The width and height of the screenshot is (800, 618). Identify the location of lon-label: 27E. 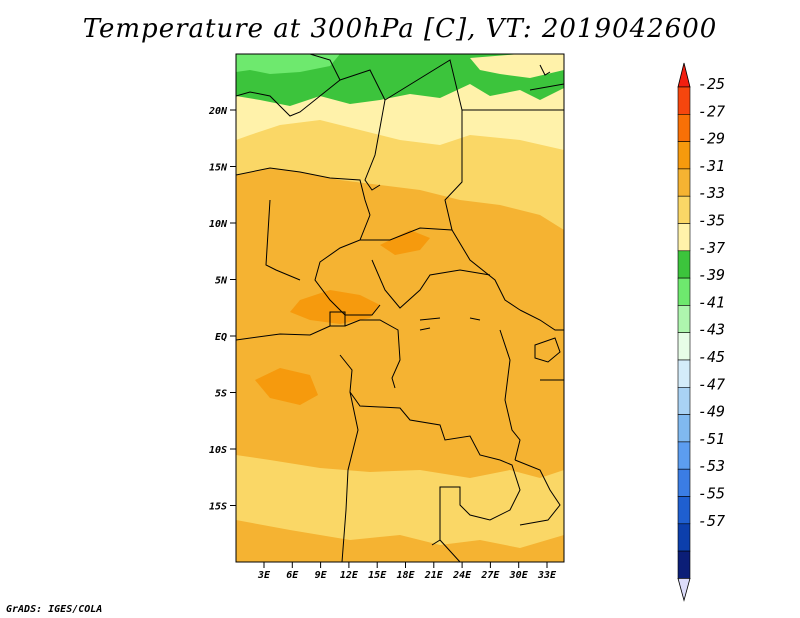
(490, 575).